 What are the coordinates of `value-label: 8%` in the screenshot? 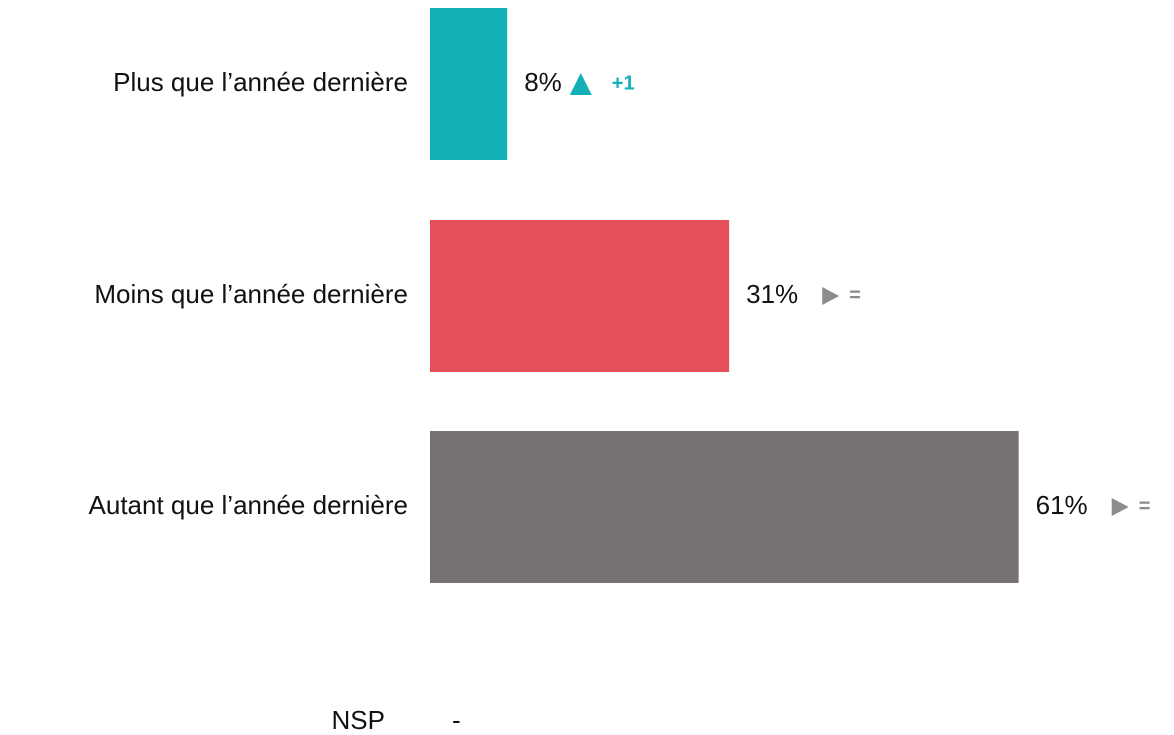 It's located at (543, 82).